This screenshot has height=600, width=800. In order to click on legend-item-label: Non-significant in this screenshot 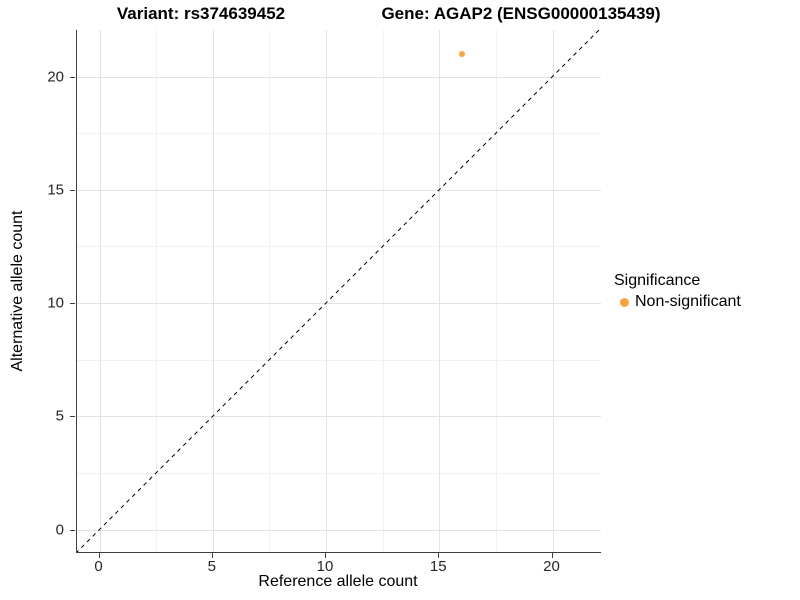, I will do `click(688, 301)`.